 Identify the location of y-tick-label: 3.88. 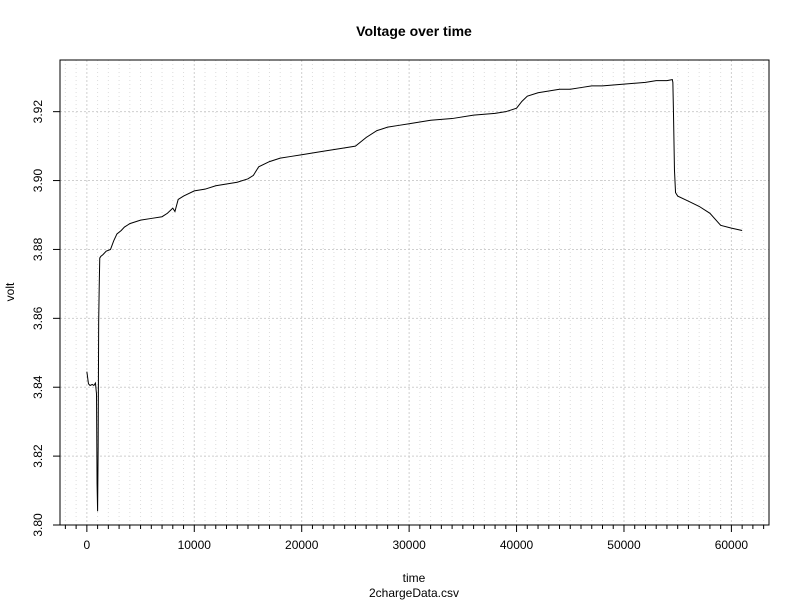
(38, 249).